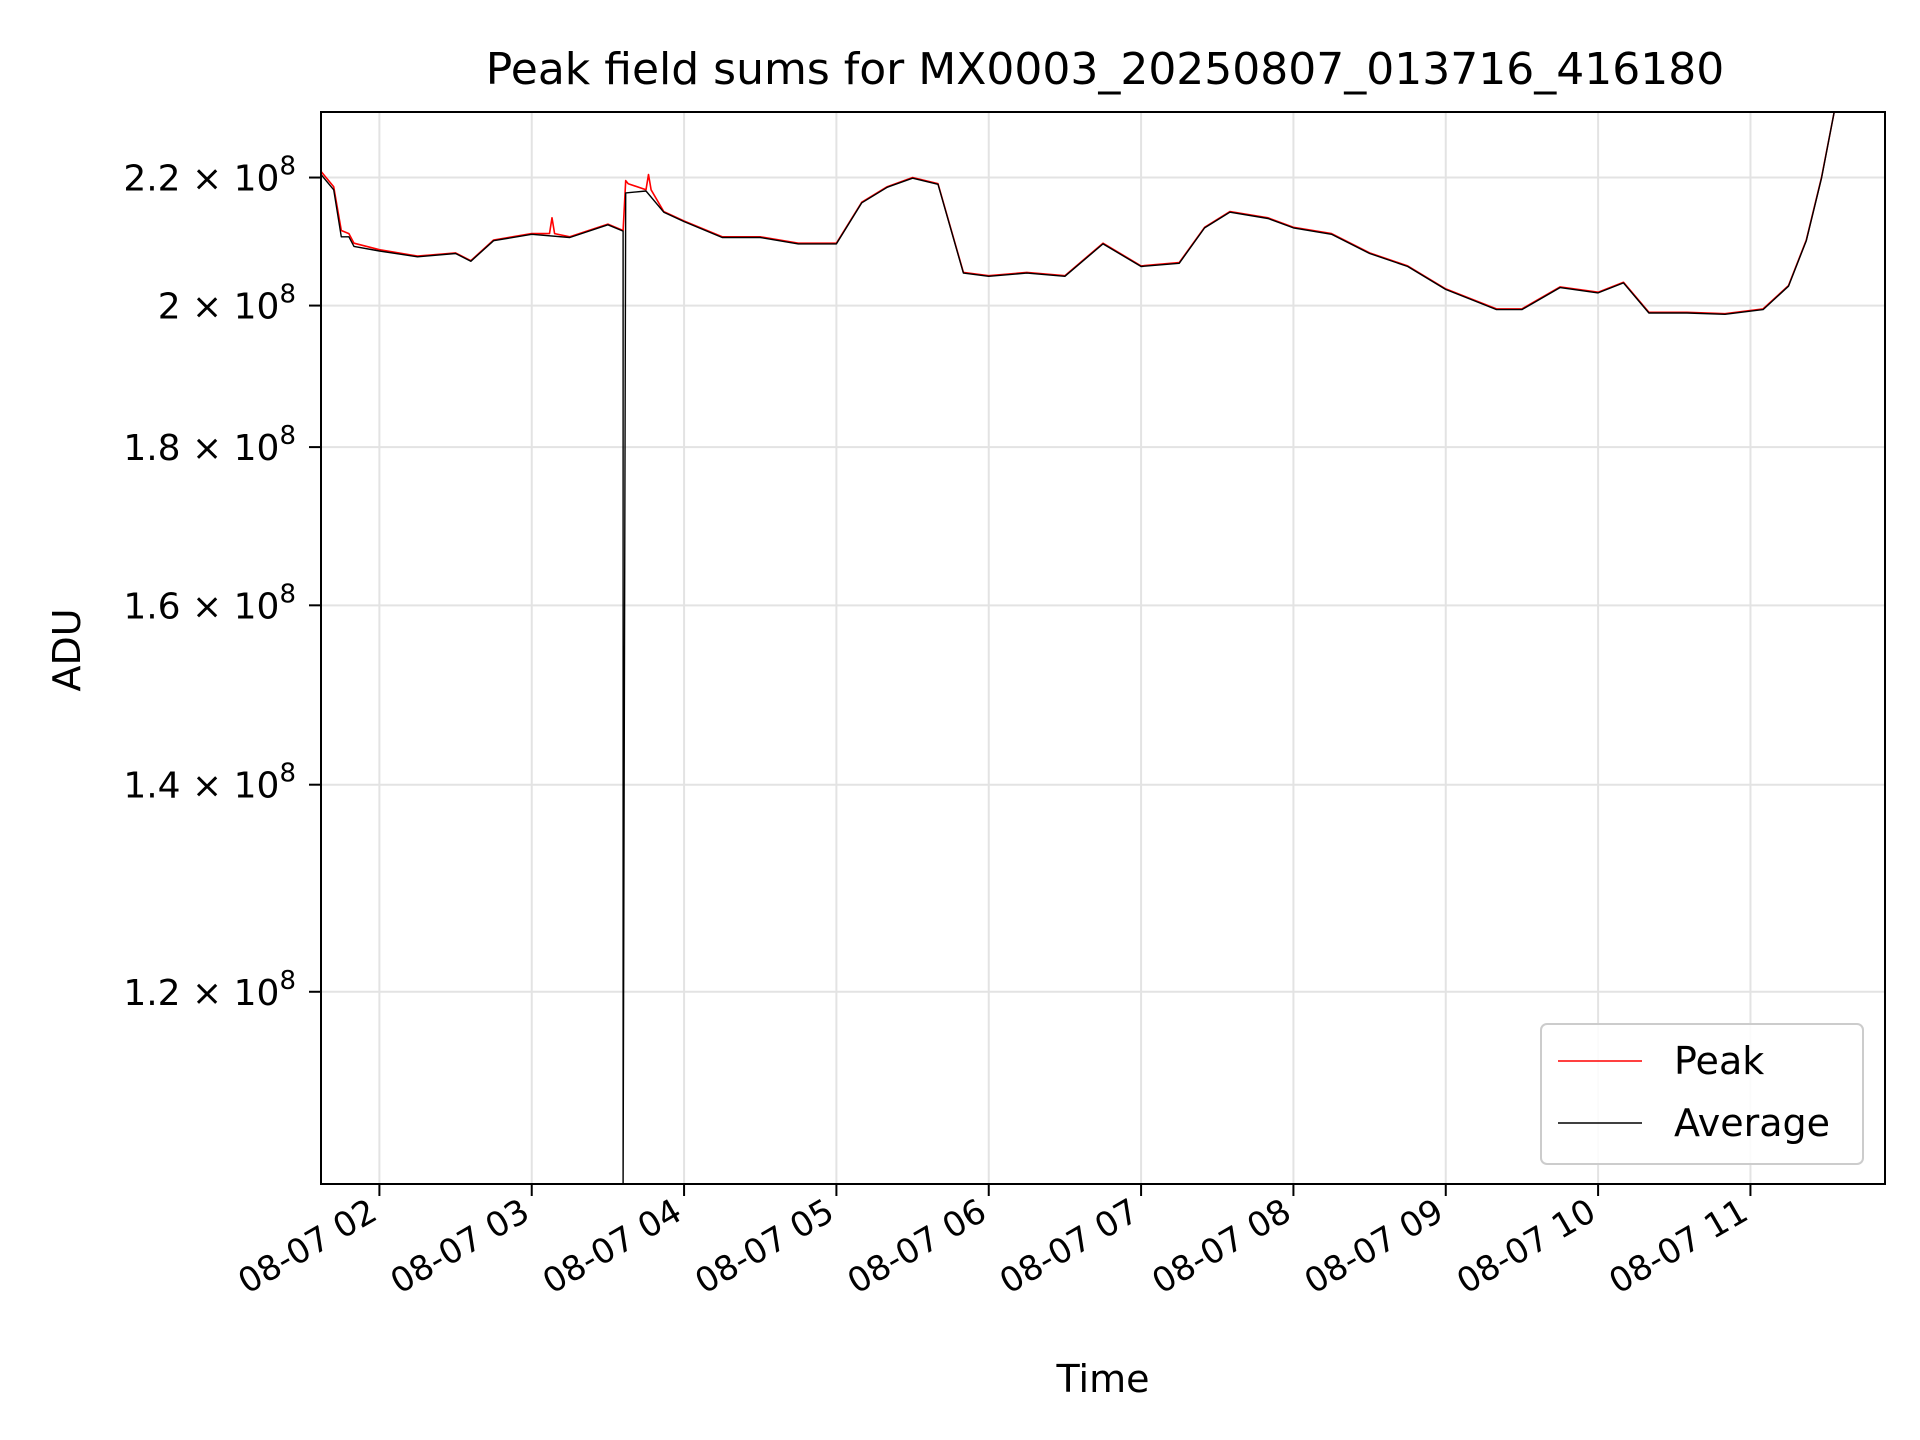  Describe the element at coordinates (1752, 1123) in the screenshot. I see `legend-label-average: Average` at that location.